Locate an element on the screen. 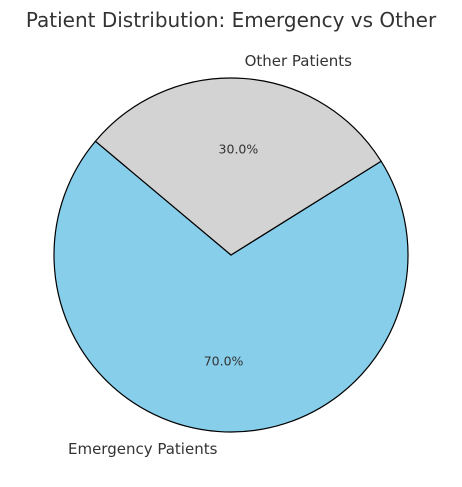 Image resolution: width=462 pixels, height=487 pixels. slice-label-emergency-patients: Emergency Patients is located at coordinates (143, 449).